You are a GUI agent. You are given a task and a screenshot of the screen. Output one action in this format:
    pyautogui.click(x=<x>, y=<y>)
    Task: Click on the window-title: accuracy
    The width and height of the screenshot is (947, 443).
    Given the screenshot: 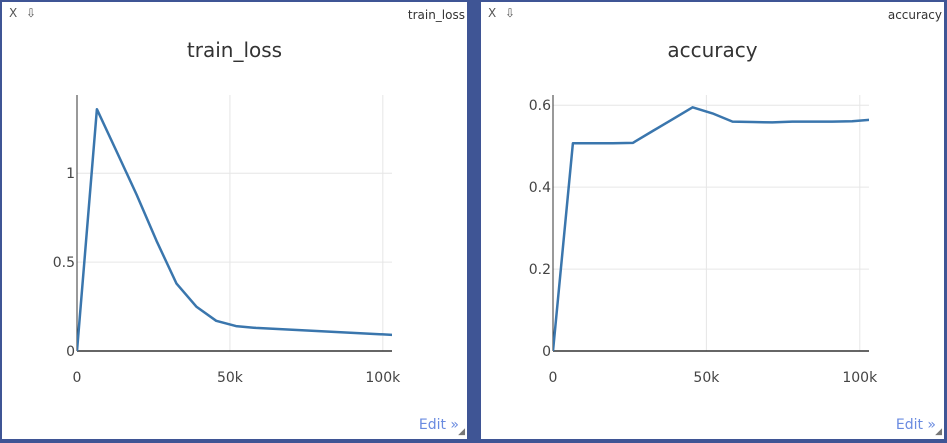 What is the action you would take?
    pyautogui.click(x=914, y=15)
    